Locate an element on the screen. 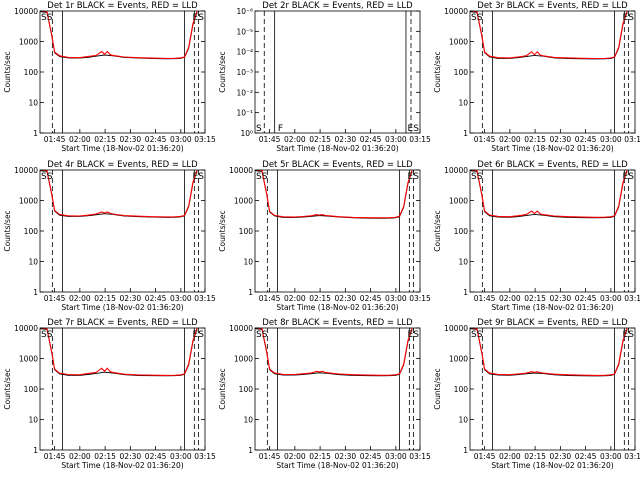  panel-title: Det 2r BLACK = Events, RED = LLD is located at coordinates (337, 6).